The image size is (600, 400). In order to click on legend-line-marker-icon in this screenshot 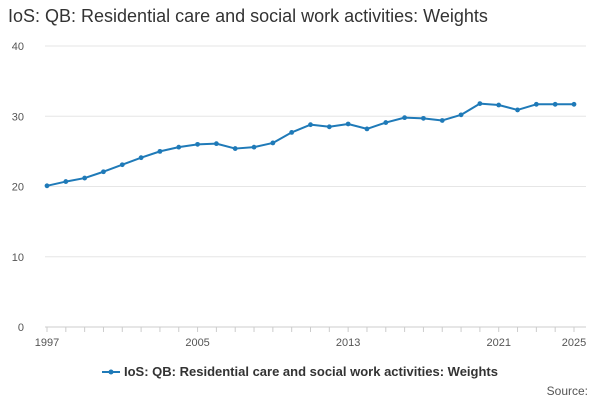, I will do `click(111, 371)`.